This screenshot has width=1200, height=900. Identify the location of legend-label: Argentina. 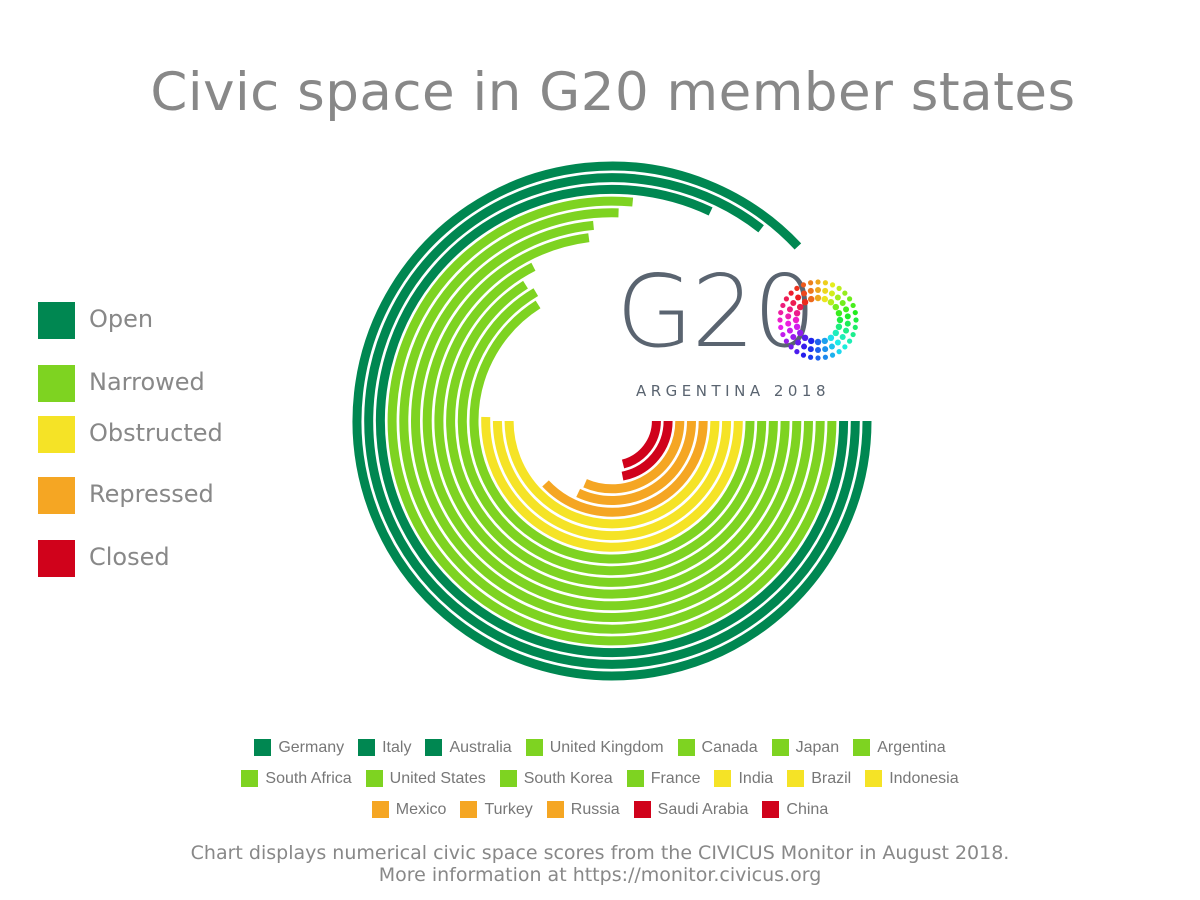
(911, 747).